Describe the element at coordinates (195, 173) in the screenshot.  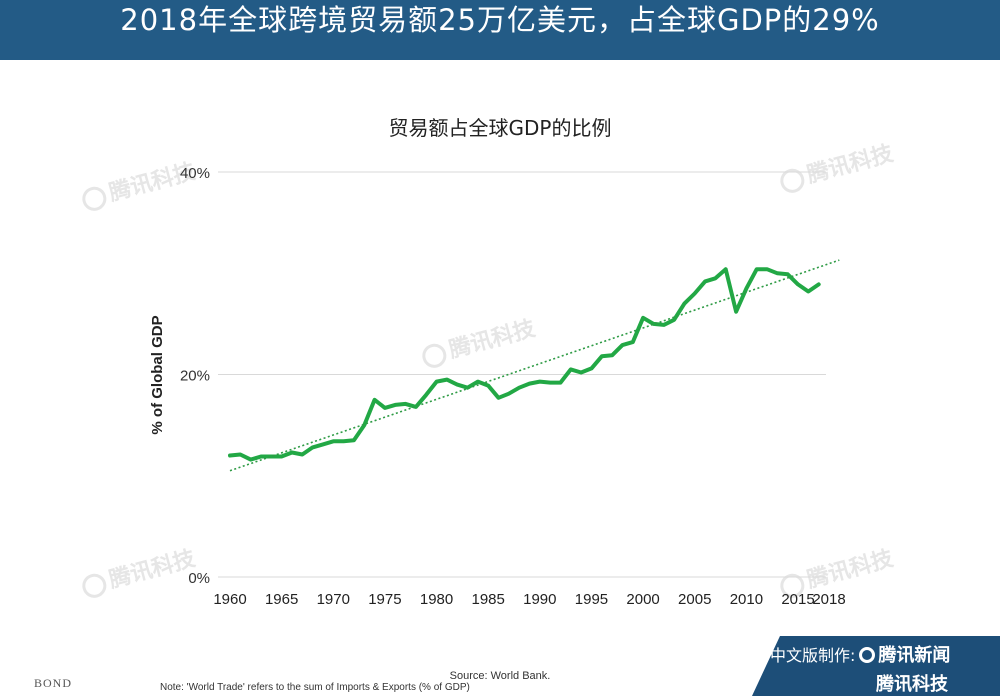
I see `y-tick-label: 40%` at that location.